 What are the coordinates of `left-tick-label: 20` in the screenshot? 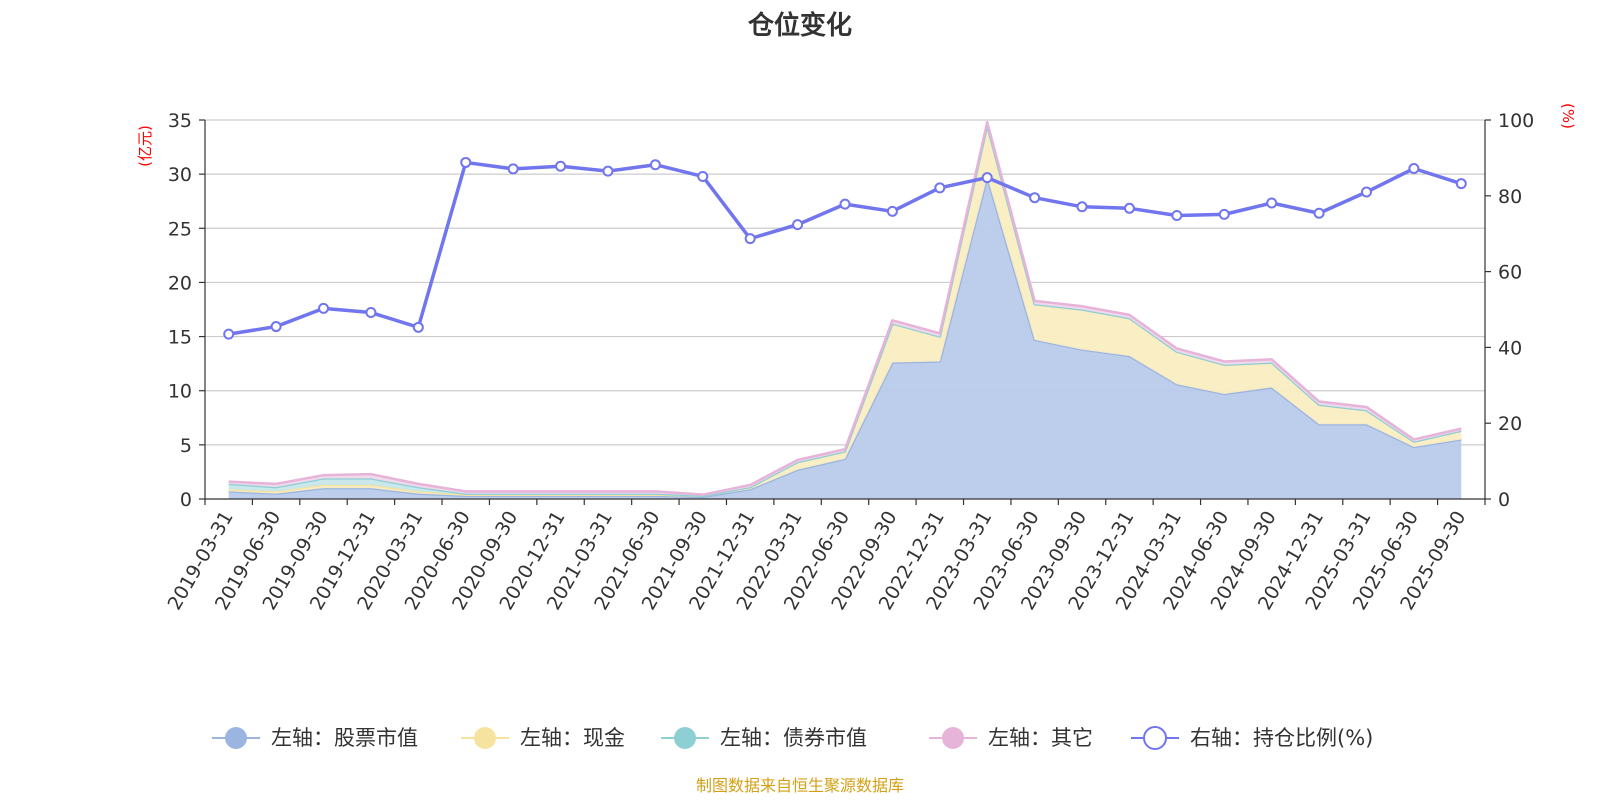 It's located at (180, 283).